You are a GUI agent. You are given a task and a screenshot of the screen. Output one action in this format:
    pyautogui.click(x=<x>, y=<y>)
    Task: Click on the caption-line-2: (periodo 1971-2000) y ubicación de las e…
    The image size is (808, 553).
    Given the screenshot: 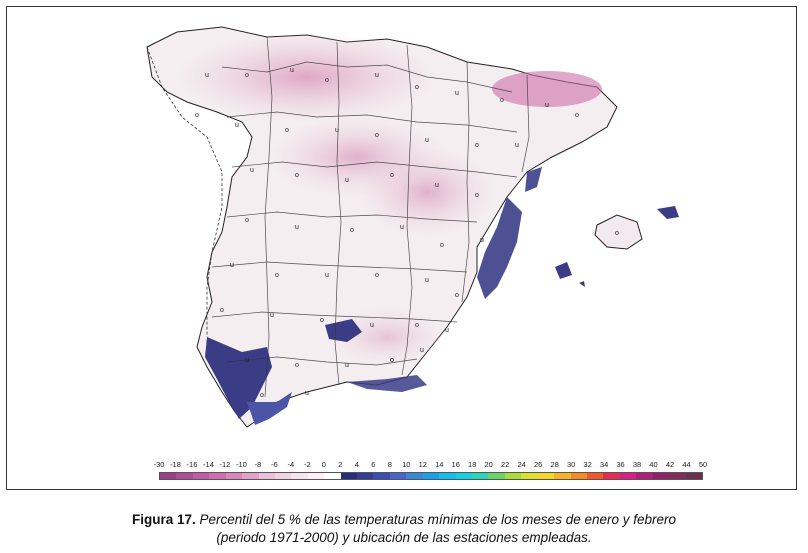 What is the action you would take?
    pyautogui.click(x=404, y=537)
    